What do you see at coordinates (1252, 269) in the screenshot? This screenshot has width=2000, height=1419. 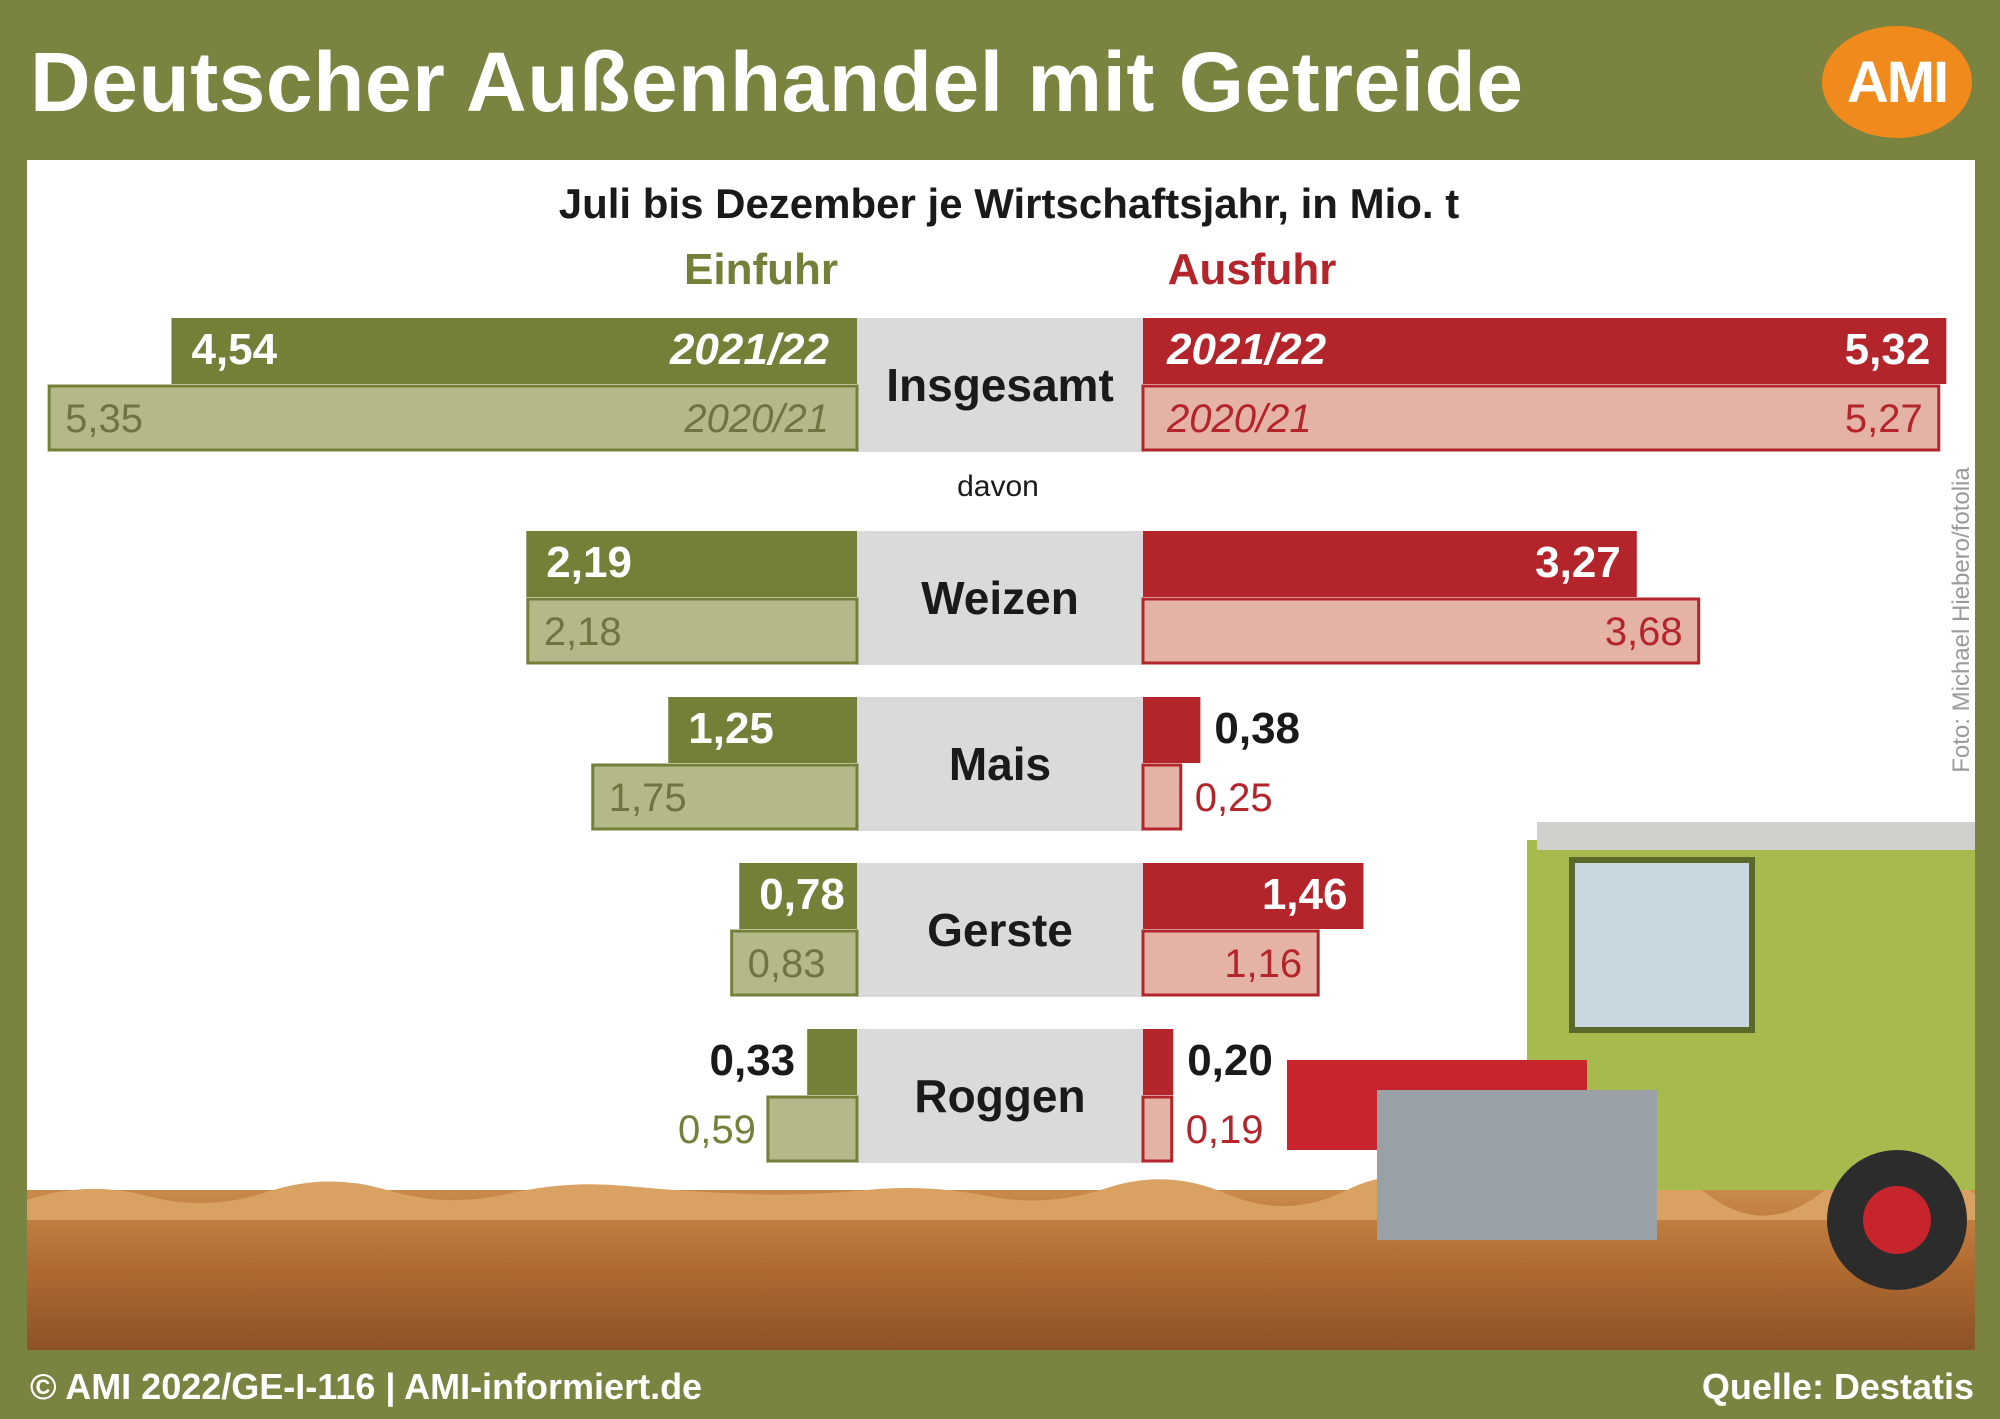 I see `ausfuhr-heading: Ausfuhr` at bounding box center [1252, 269].